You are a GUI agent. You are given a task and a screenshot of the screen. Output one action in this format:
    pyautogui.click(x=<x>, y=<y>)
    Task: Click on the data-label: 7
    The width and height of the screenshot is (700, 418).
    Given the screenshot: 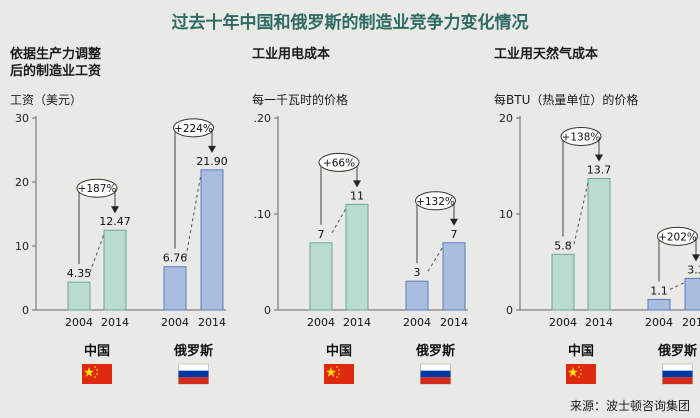 What is the action you would take?
    pyautogui.click(x=454, y=234)
    